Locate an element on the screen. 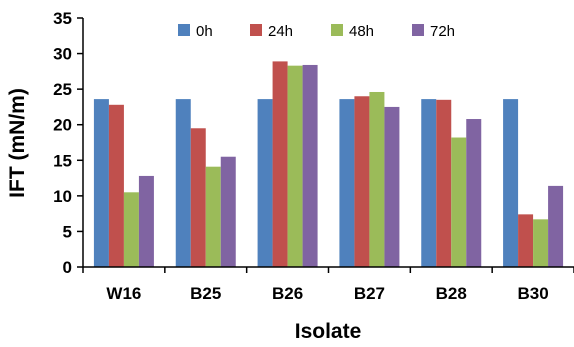 This screenshot has width=574, height=347. bar-B26-48h is located at coordinates (295, 166).